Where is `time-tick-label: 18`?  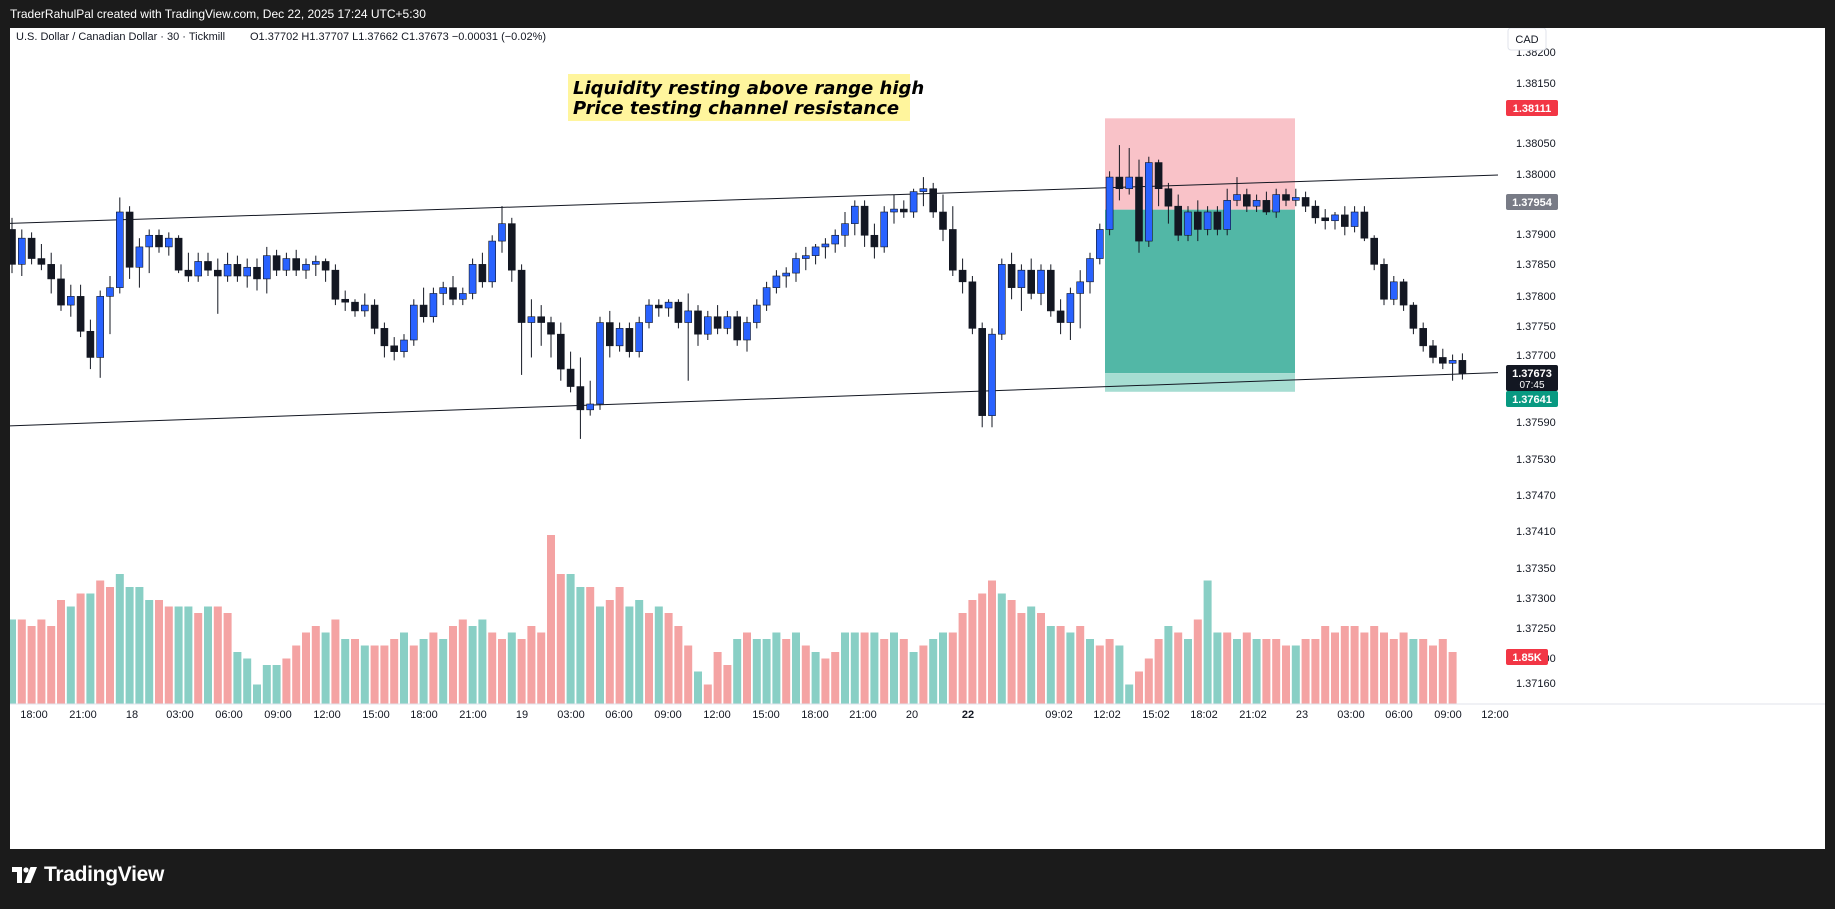
time-tick-label: 18 is located at coordinates (132, 715).